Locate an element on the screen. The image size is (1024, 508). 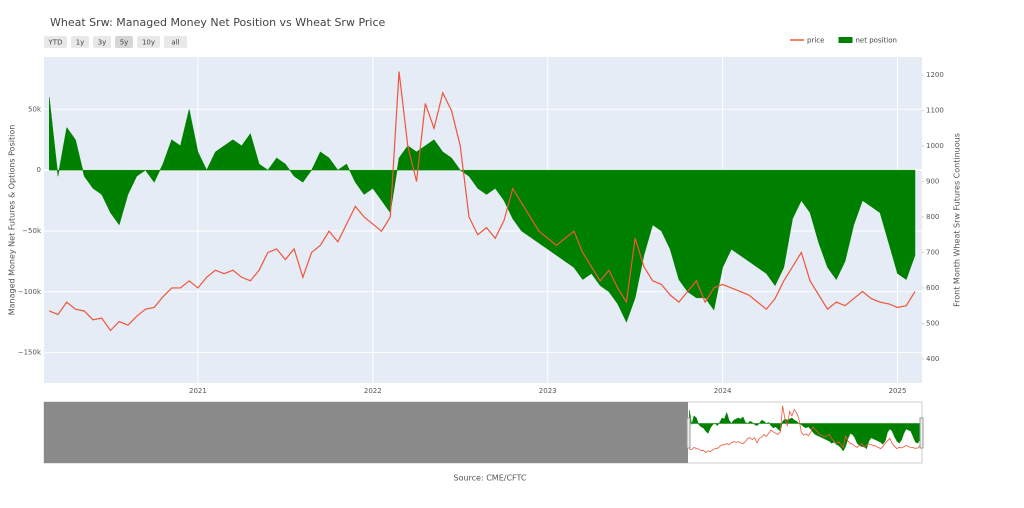
y2-tick-label: 500 is located at coordinates (932, 323).